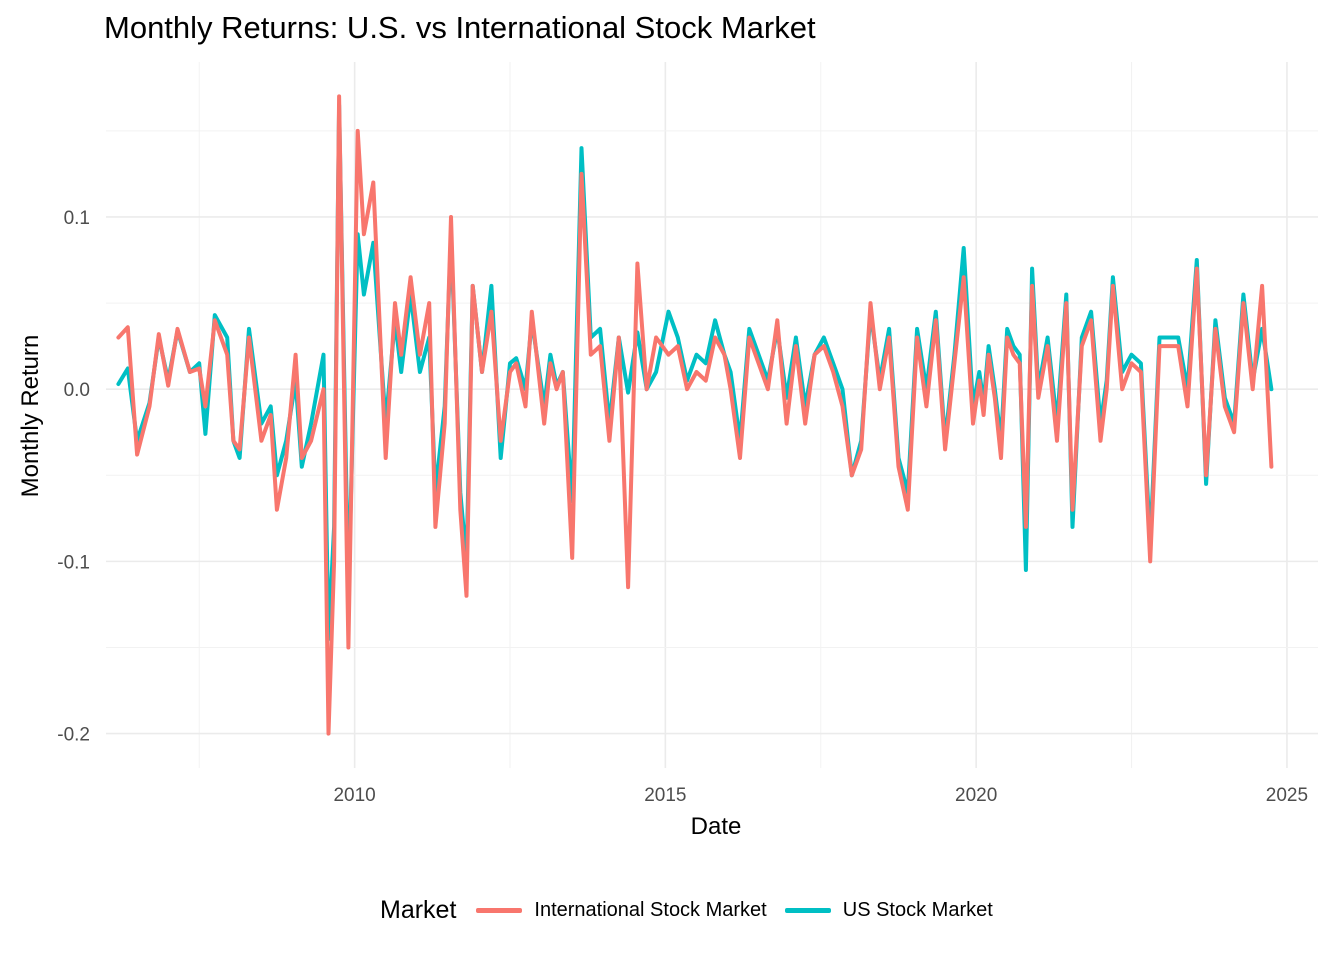  What do you see at coordinates (499, 910) in the screenshot?
I see `legend-key-international` at bounding box center [499, 910].